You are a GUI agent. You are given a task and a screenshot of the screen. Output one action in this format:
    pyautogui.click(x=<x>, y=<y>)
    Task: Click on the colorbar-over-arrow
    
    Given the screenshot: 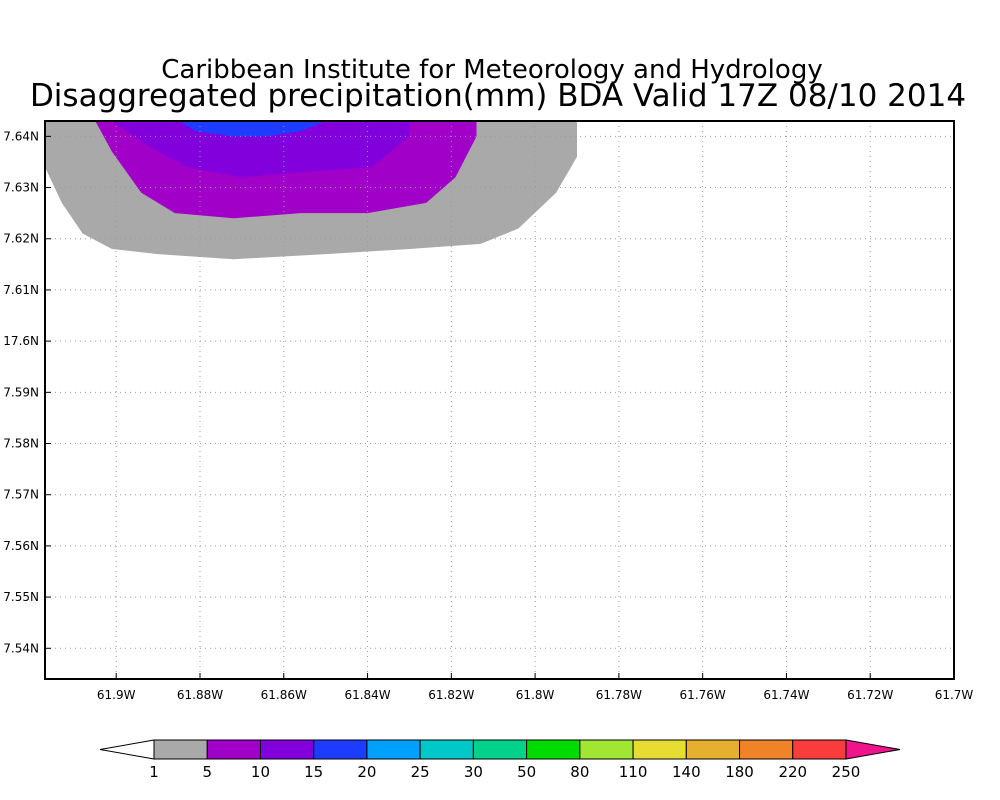 What is the action you would take?
    pyautogui.click(x=873, y=749)
    